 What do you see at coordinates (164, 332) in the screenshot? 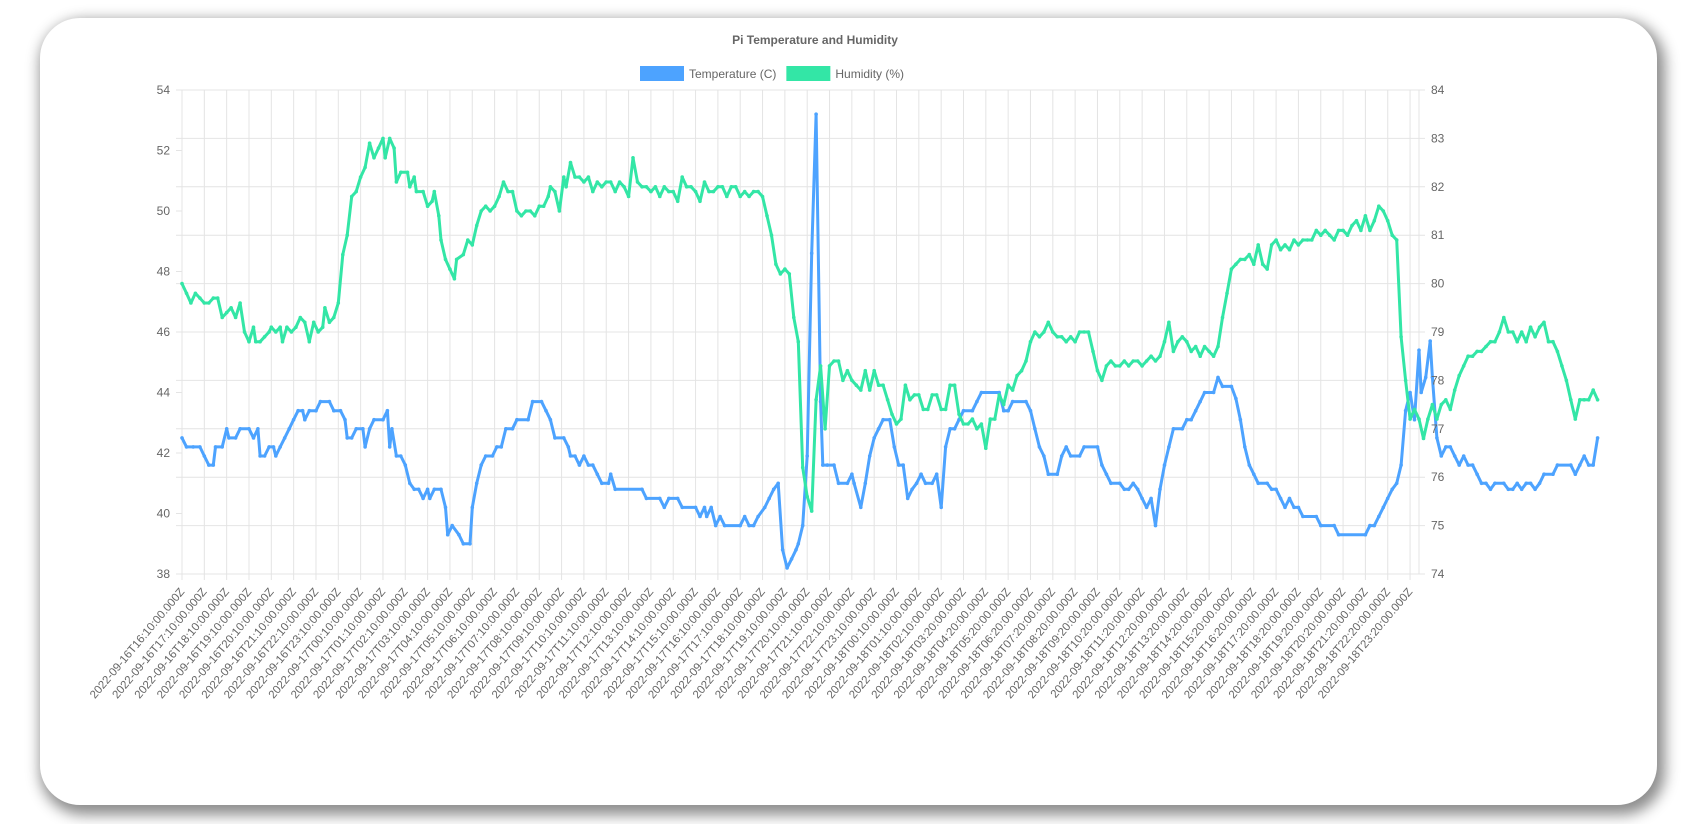
I see `left-y-axis: 38 40 42 44 46 48 50 52 54` at bounding box center [164, 332].